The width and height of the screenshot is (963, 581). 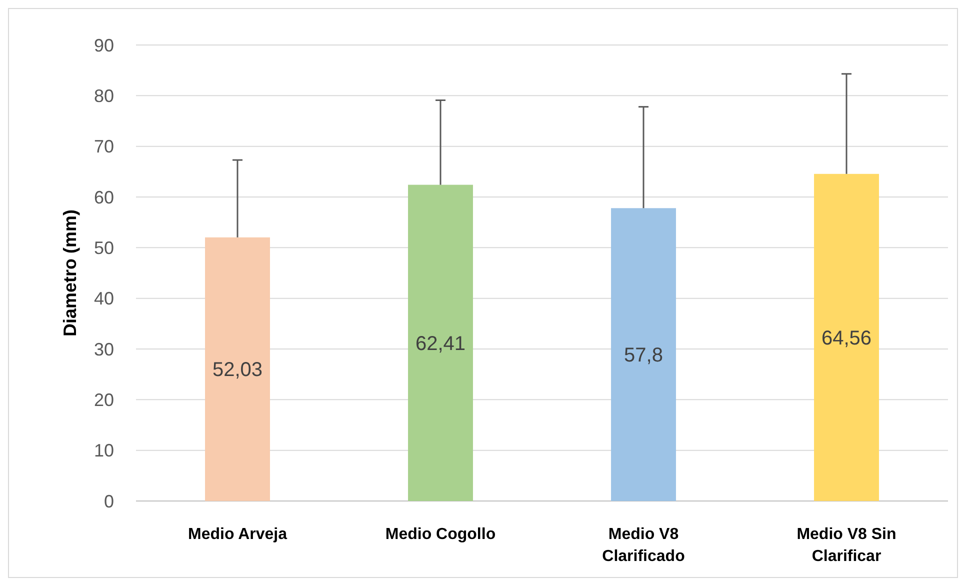 What do you see at coordinates (70, 273) in the screenshot?
I see `y-axis-title: Diametro (mm)` at bounding box center [70, 273].